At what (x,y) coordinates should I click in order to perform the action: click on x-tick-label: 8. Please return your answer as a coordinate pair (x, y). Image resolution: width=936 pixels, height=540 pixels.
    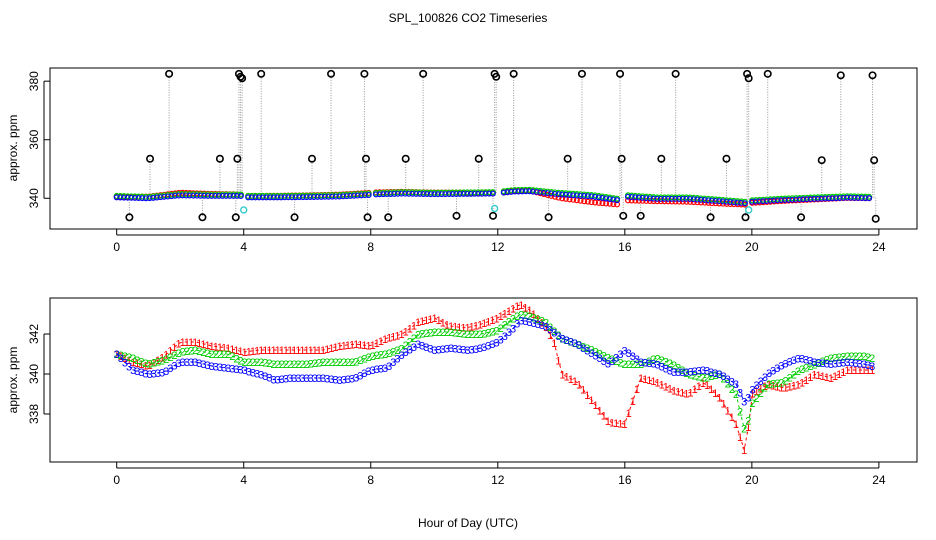
    Looking at the image, I should click on (370, 247).